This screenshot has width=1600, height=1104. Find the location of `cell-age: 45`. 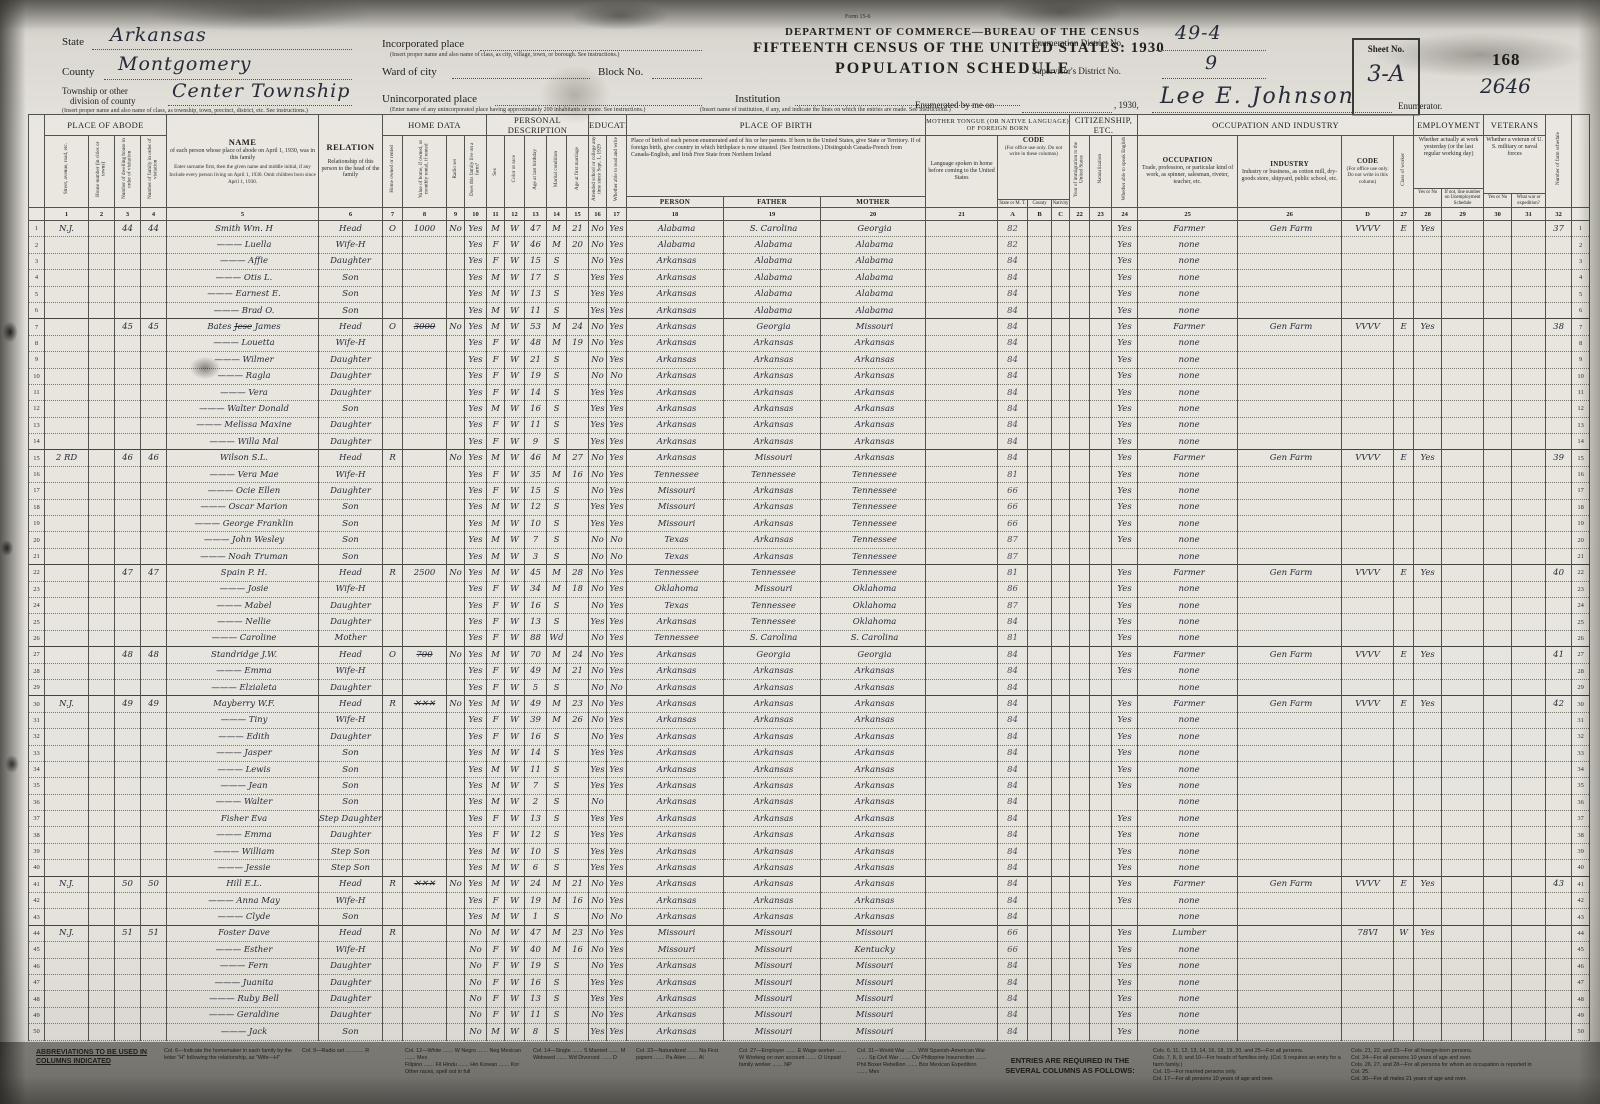

cell-age: 45 is located at coordinates (536, 573).